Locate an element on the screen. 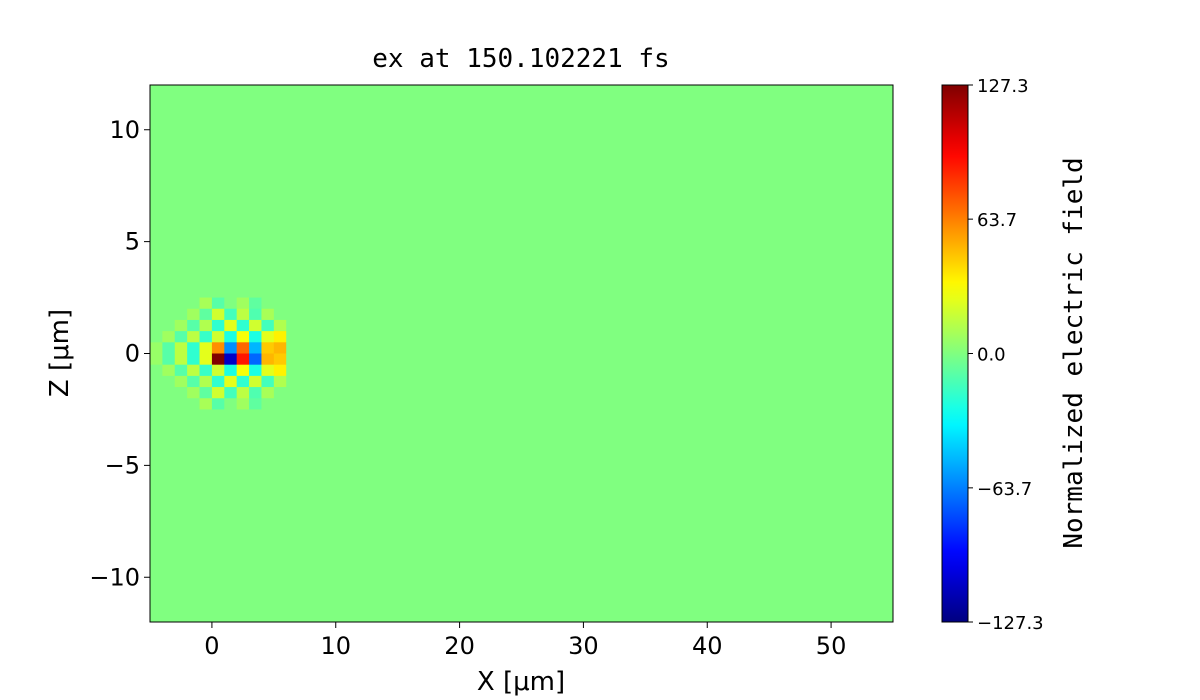  y-axis-label: Z [μm] is located at coordinates (60, 353).